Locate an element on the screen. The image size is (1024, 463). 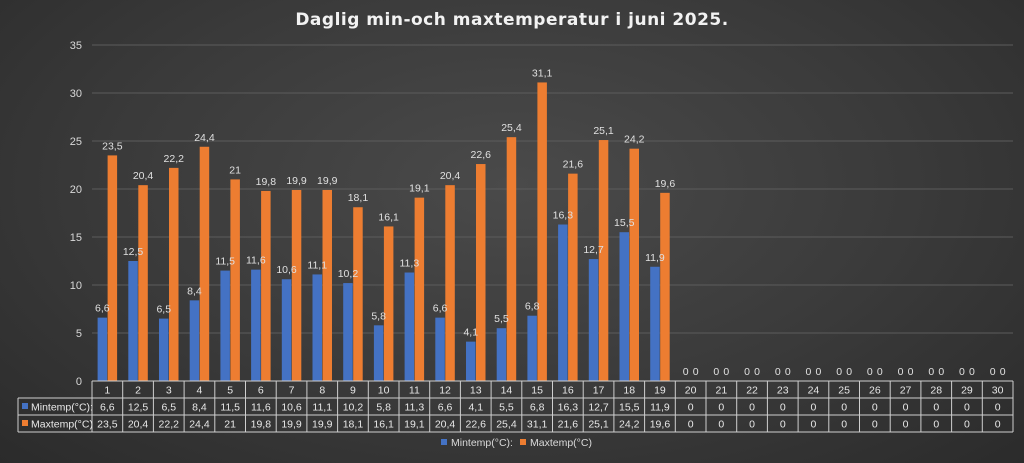
data-label-mintemp: 12,7 is located at coordinates (593, 250).